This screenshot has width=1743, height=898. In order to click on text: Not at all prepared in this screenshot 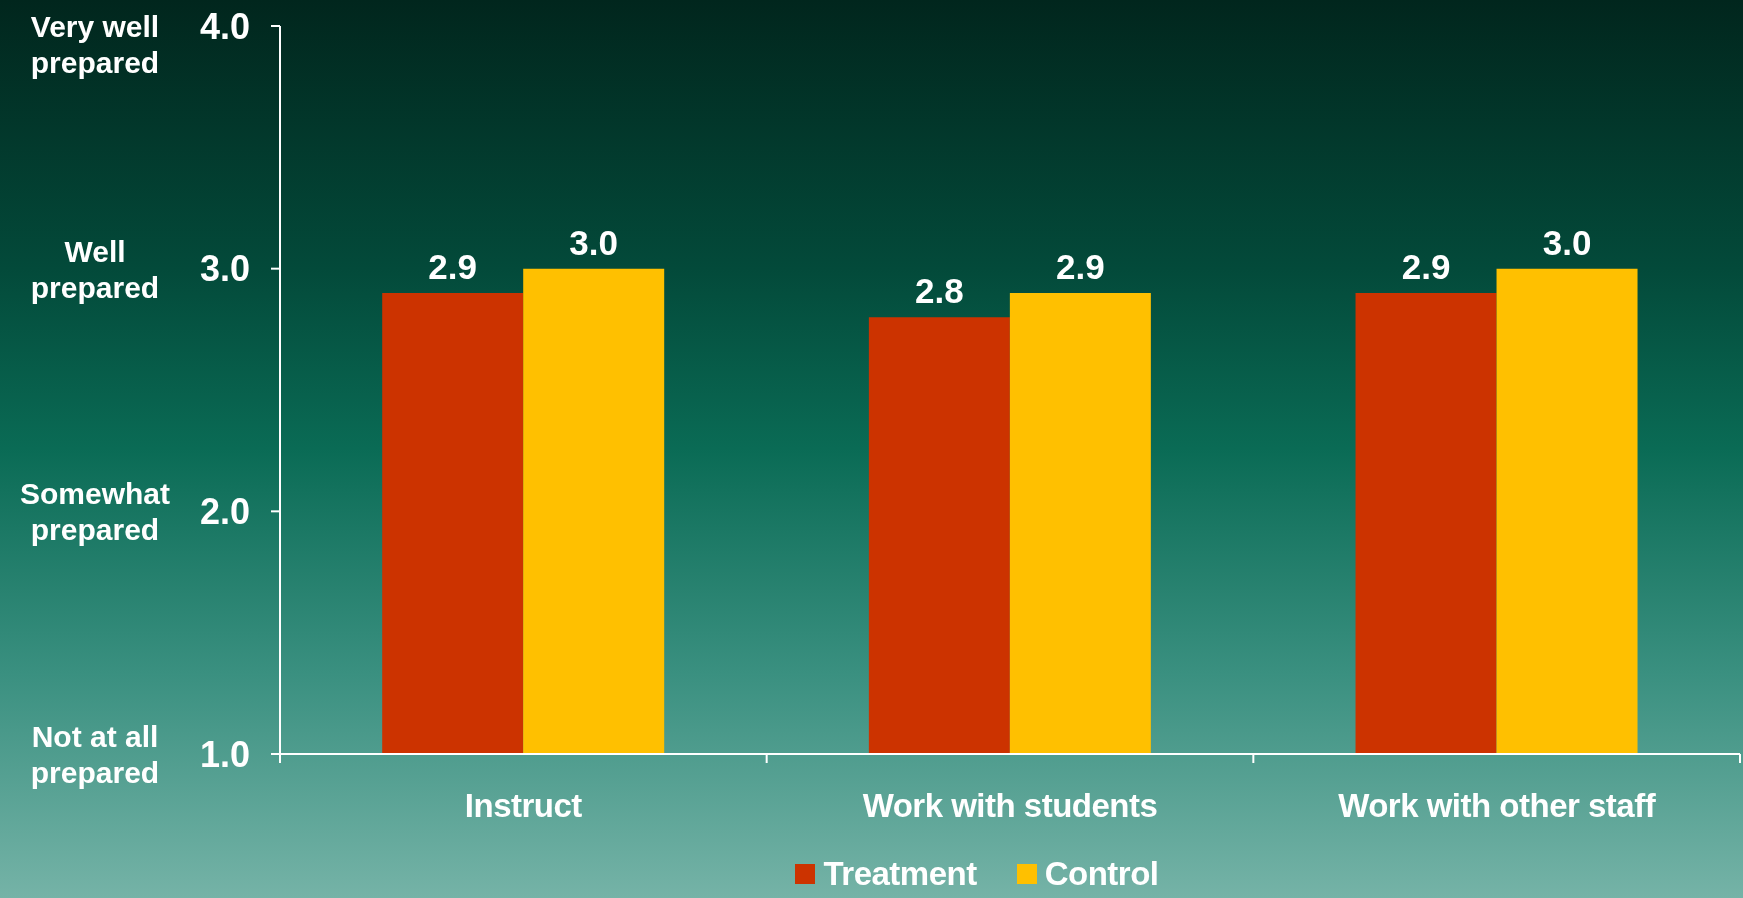, I will do `click(95, 754)`.